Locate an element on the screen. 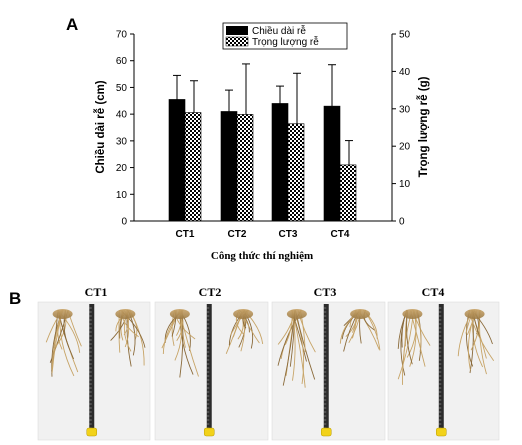  left-tick-label: 70 is located at coordinates (122, 35).